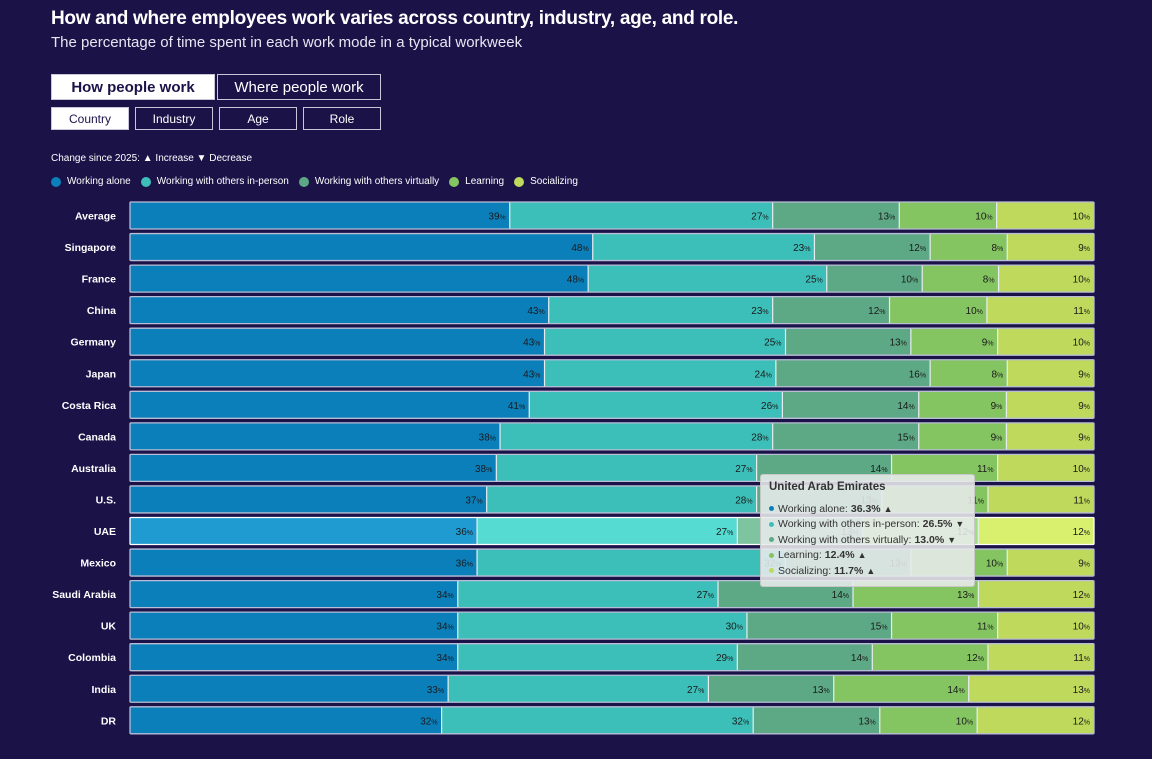  I want to click on bar-row-japan: Japan 43% 24% 16% 8% 9%, so click(590, 373).